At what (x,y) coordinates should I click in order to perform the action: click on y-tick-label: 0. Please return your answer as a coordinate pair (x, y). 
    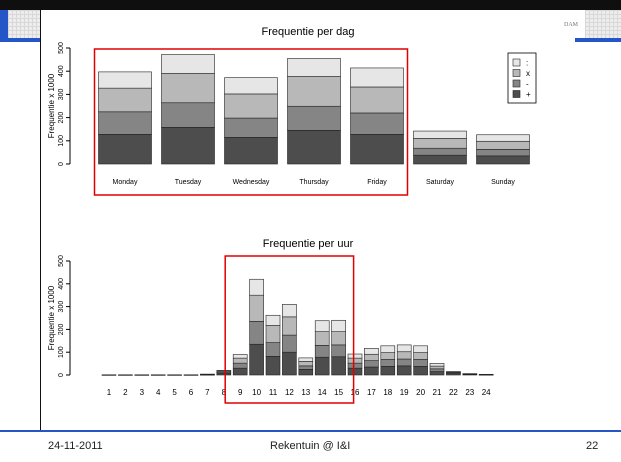
    Looking at the image, I should click on (61, 375).